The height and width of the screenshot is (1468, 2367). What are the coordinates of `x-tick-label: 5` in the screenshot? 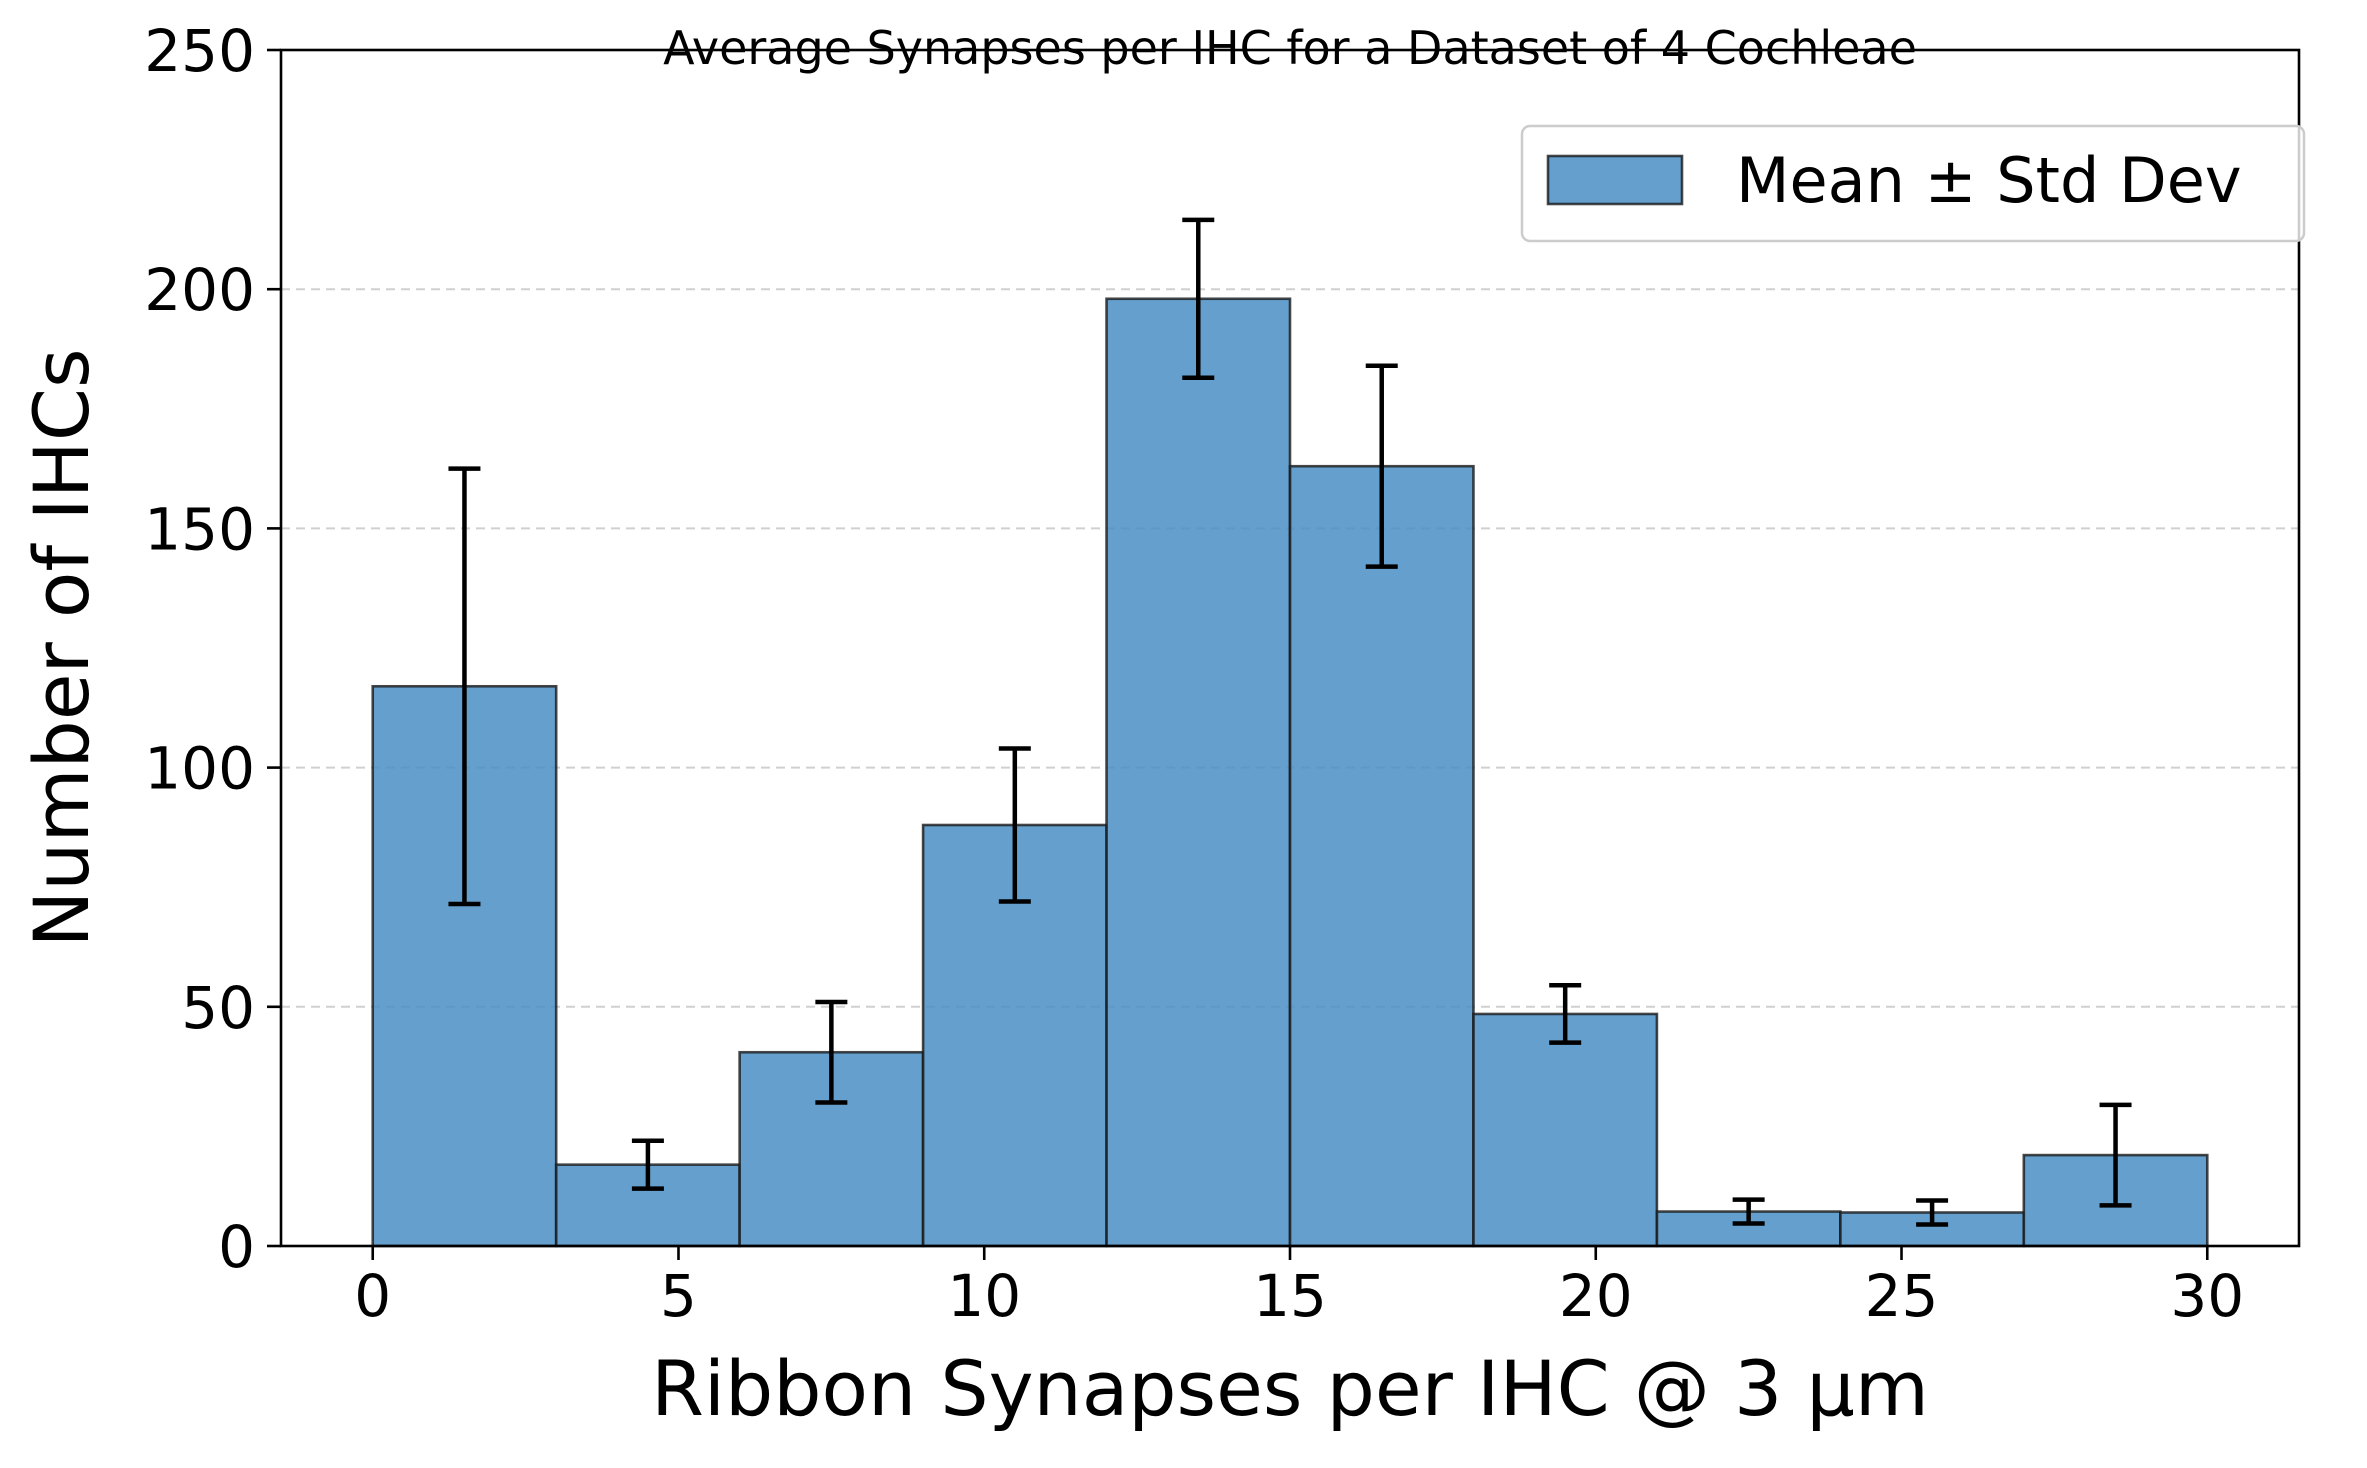 It's located at (678, 1296).